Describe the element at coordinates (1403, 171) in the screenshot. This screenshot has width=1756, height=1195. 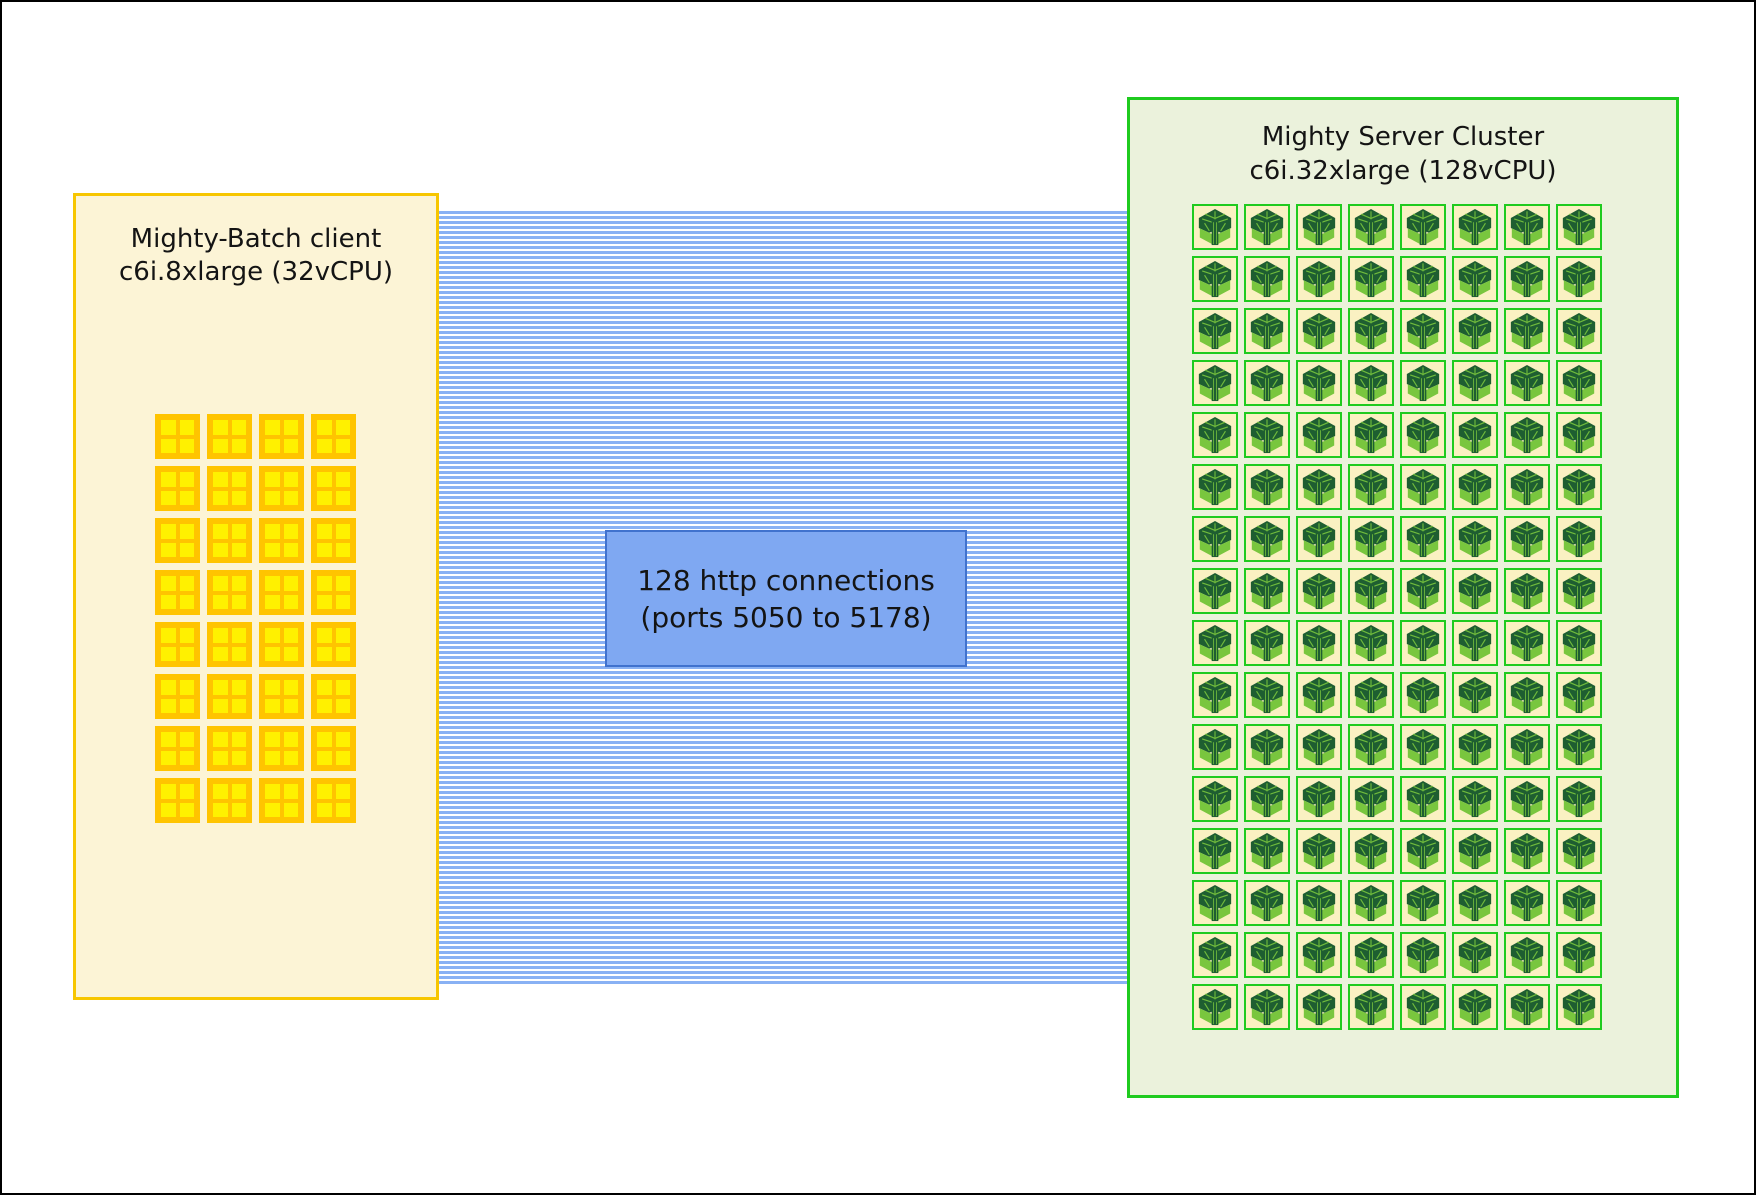
I see `server-title-line2: c6i.32xlarge (128vCPU)` at that location.